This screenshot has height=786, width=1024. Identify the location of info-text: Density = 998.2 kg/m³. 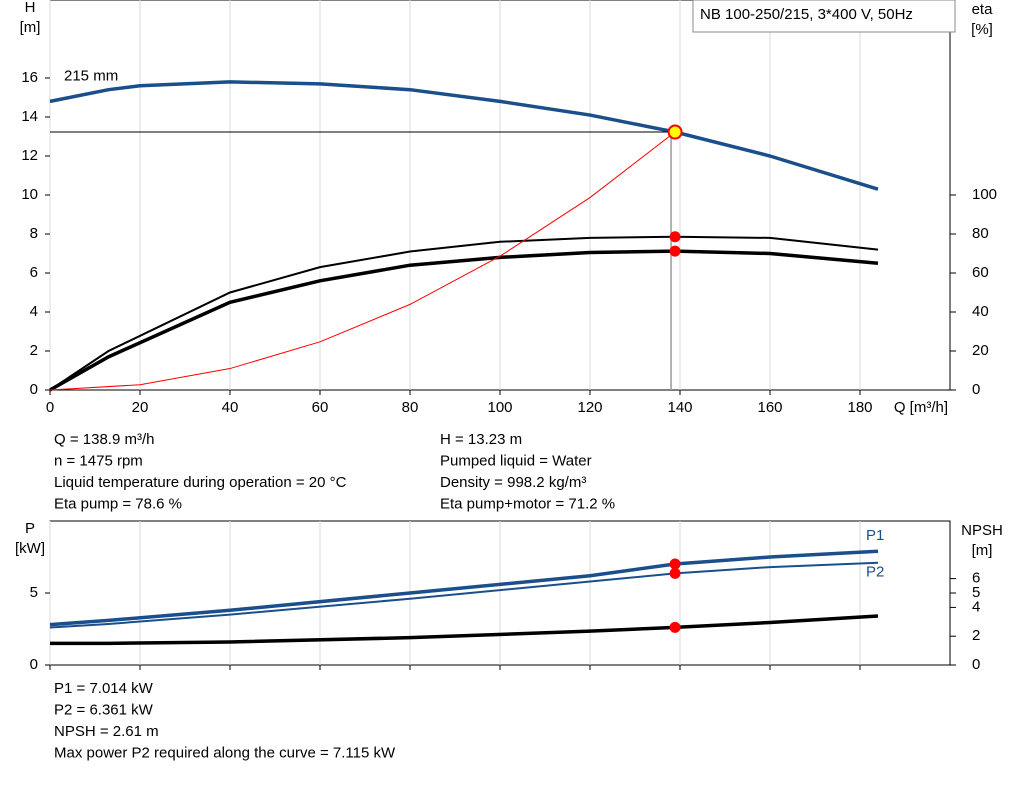
(513, 482).